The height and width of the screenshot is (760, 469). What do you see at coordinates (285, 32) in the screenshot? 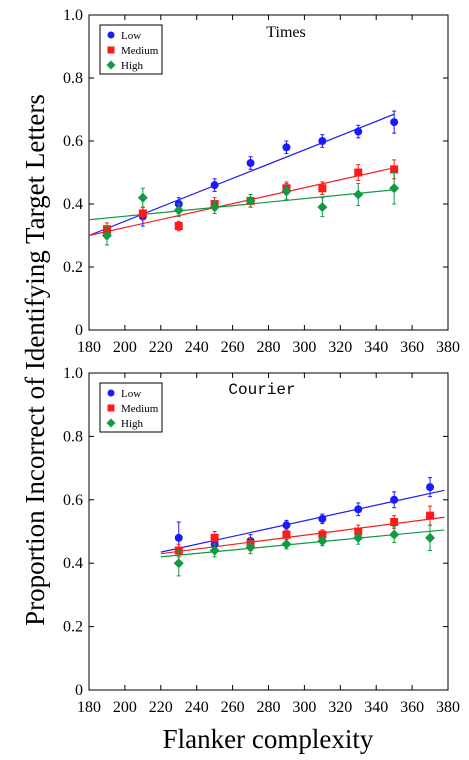
I see `panel-title: Times` at bounding box center [285, 32].